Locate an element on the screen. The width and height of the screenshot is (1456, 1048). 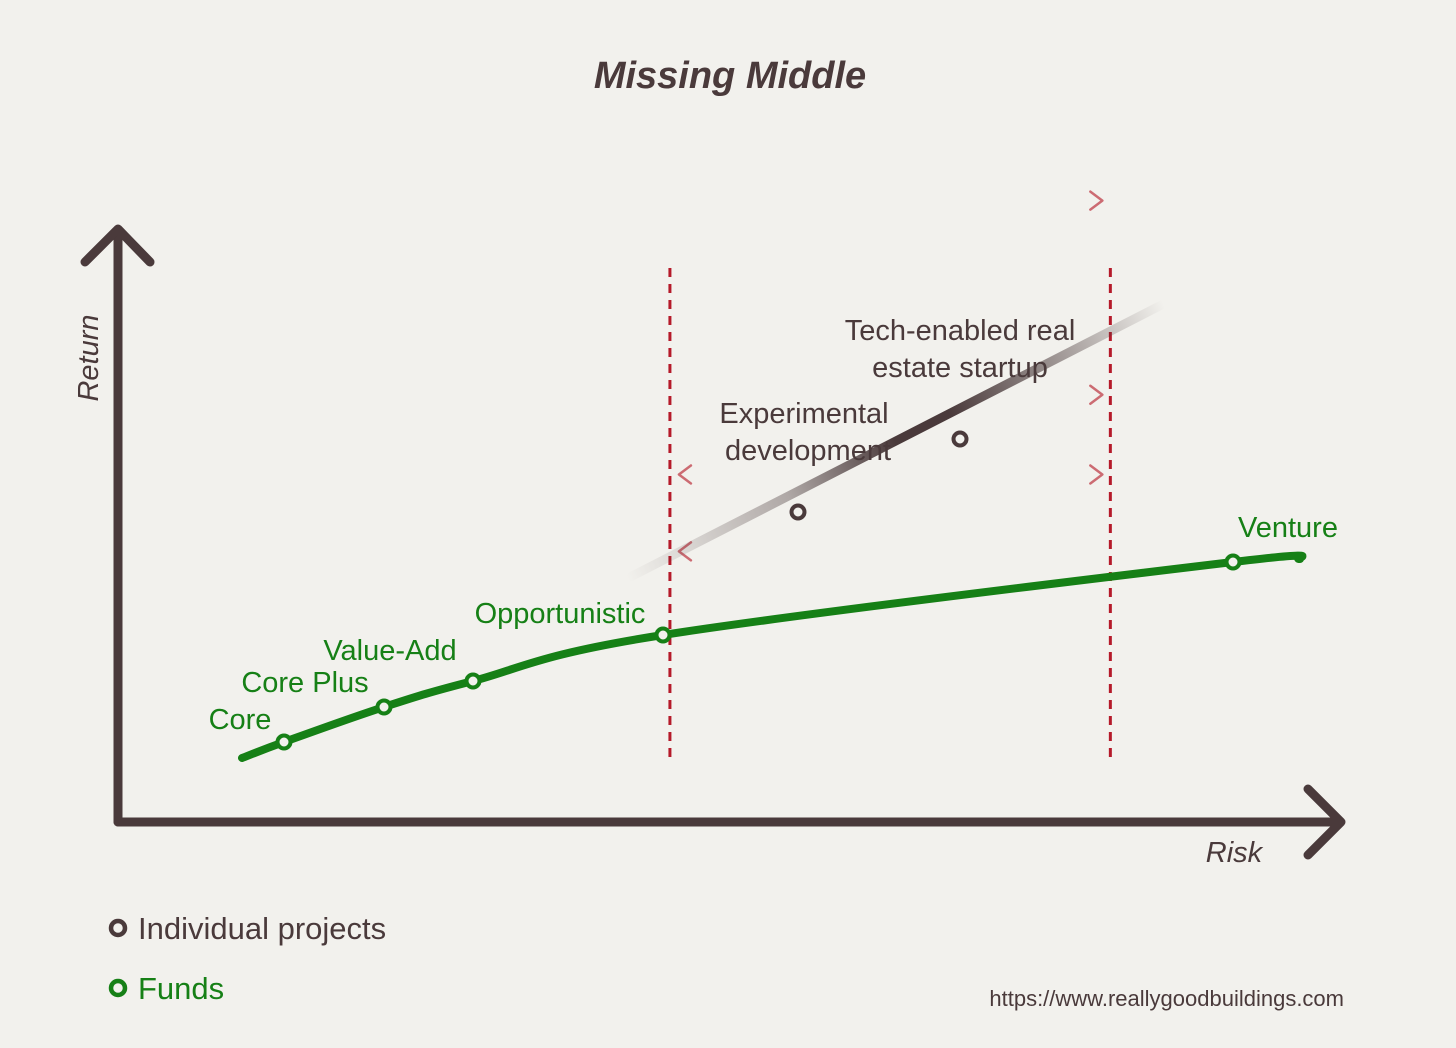
source-link: https://www.reallygoodbuildings.com is located at coordinates (1166, 998).